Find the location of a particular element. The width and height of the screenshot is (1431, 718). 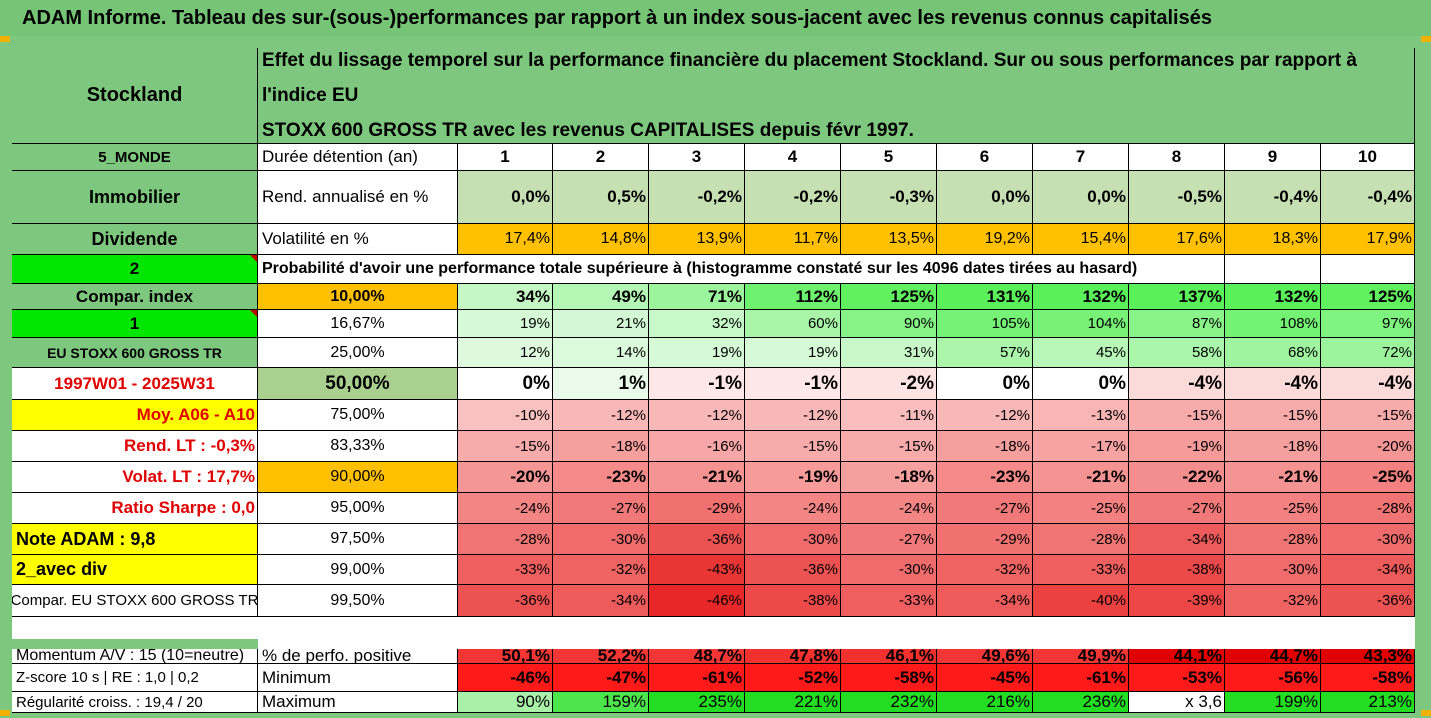

positive-performance-cell: 49,6% is located at coordinates (985, 656).